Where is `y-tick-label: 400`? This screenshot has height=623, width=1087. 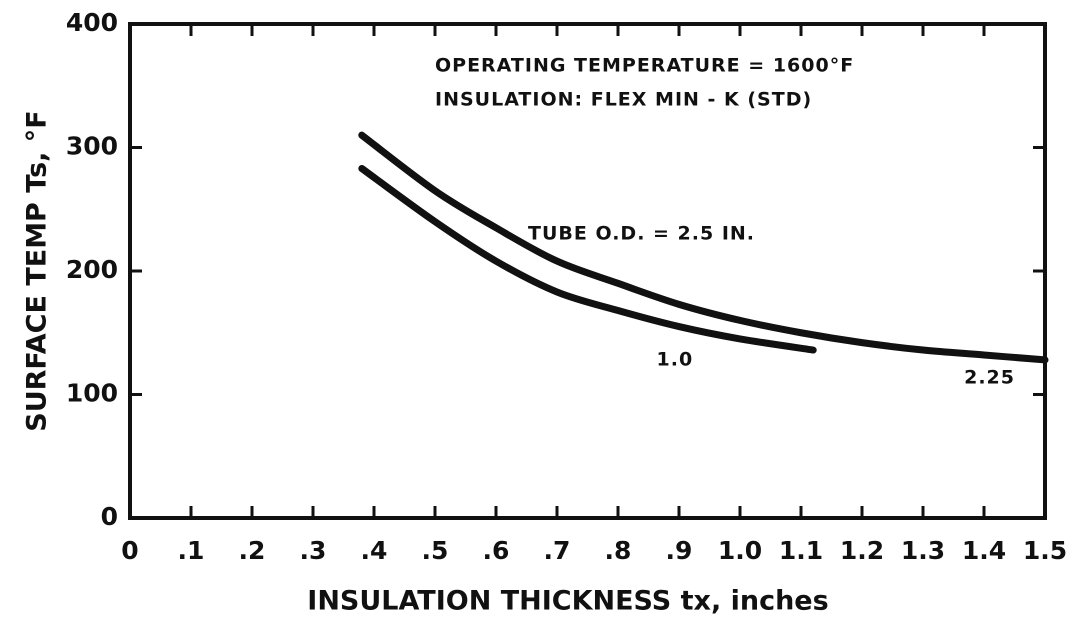 y-tick-label: 400 is located at coordinates (92, 22).